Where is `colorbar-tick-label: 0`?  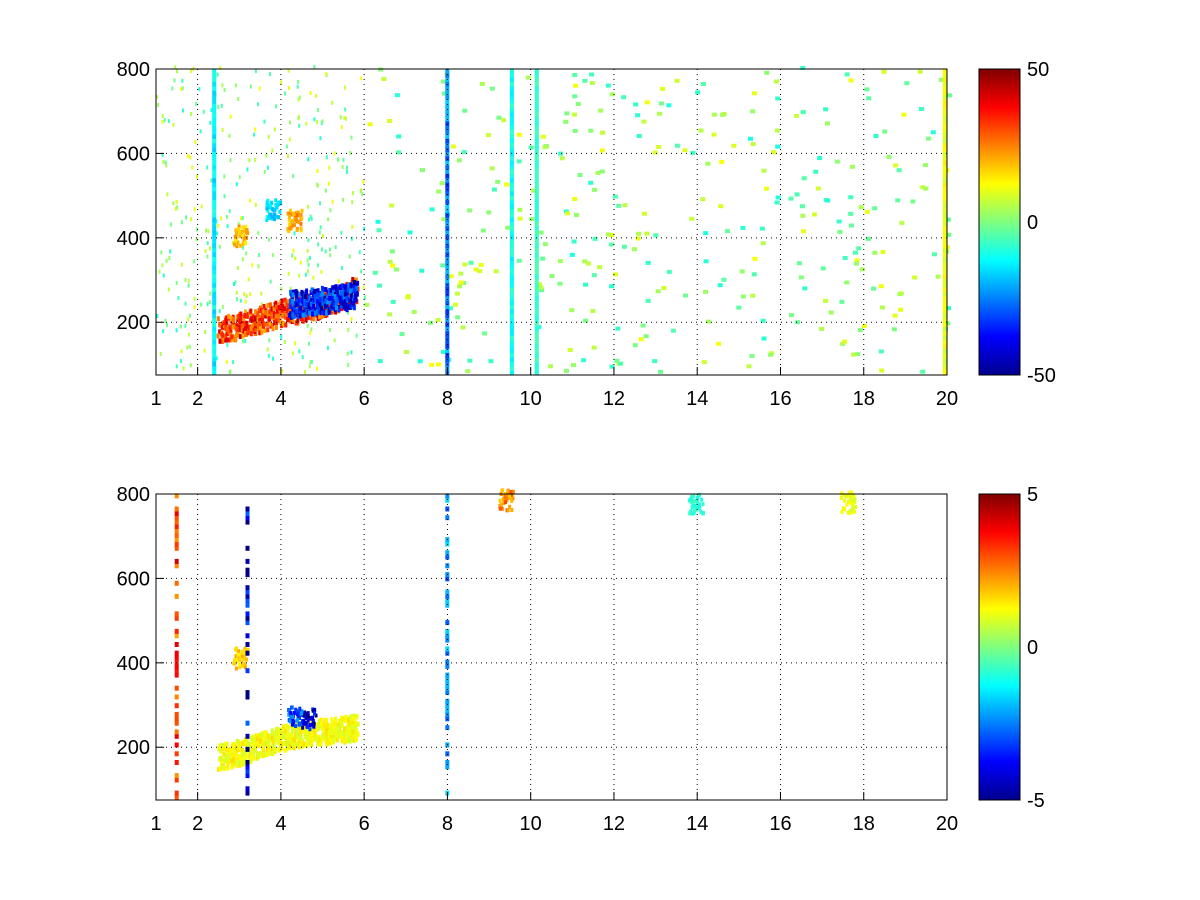 colorbar-tick-label: 0 is located at coordinates (1032, 223).